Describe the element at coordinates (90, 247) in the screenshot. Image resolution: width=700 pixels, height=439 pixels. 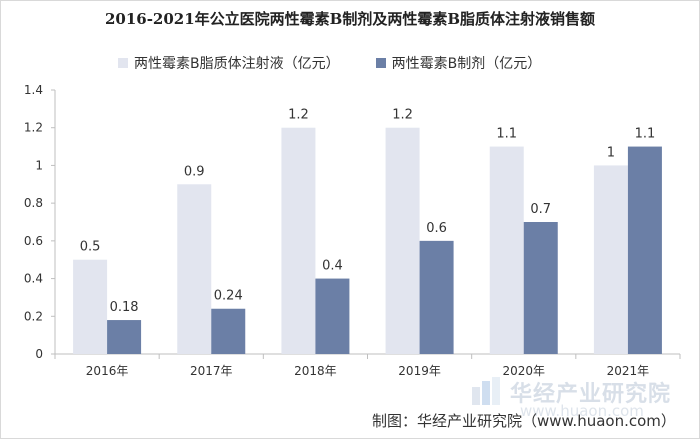
I see `data-label-liposome: 0.5` at that location.